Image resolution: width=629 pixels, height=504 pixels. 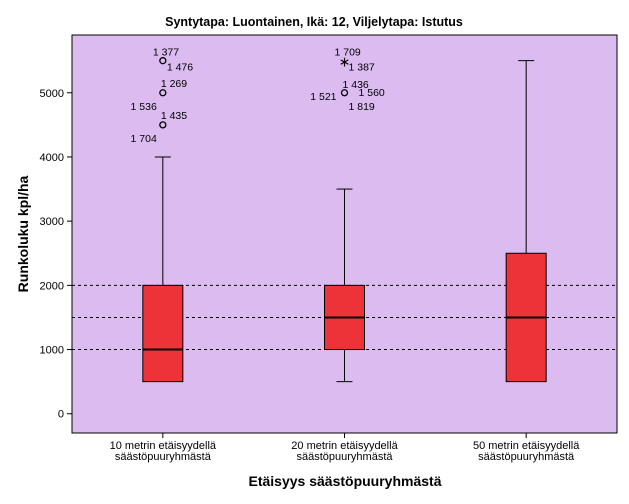 What do you see at coordinates (162, 215) in the screenshot?
I see `box-group: 1 377 1 476 1 269 1 536 1 435 1 704` at bounding box center [162, 215].